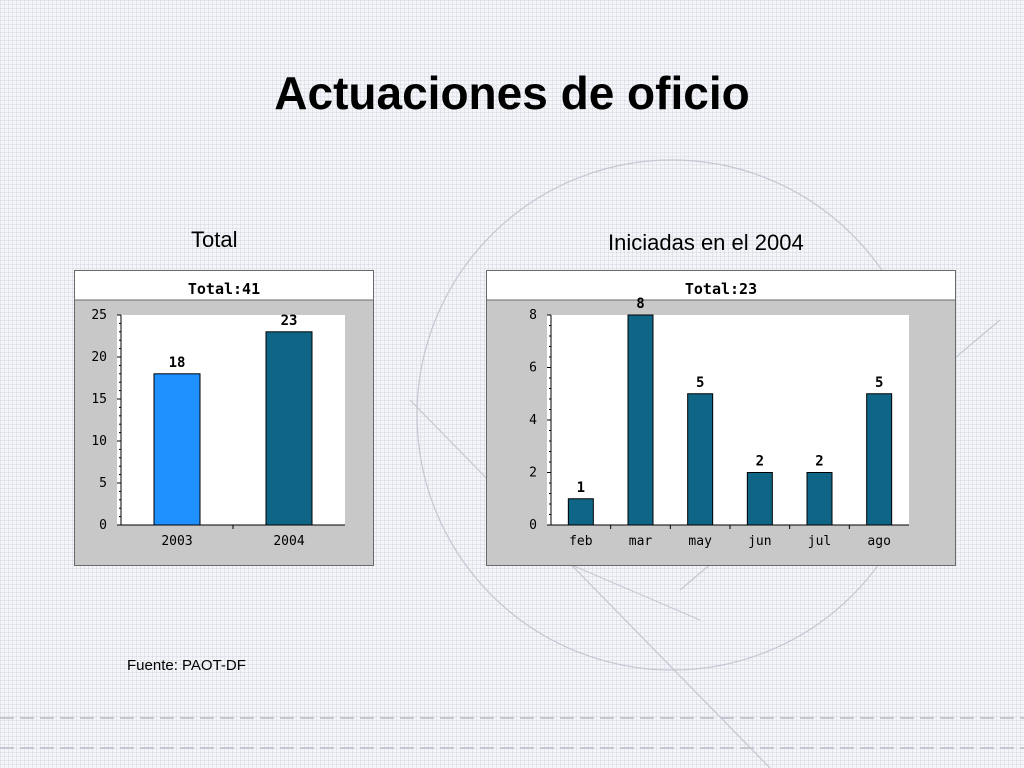  What do you see at coordinates (580, 512) in the screenshot?
I see `bar-feb` at bounding box center [580, 512].